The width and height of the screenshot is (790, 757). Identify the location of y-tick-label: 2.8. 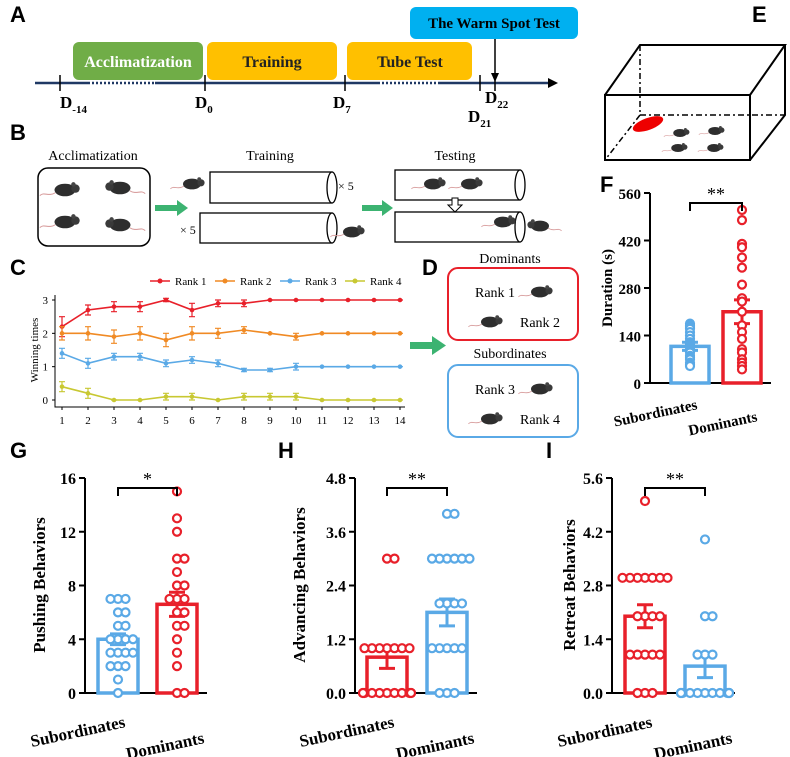
(593, 587).